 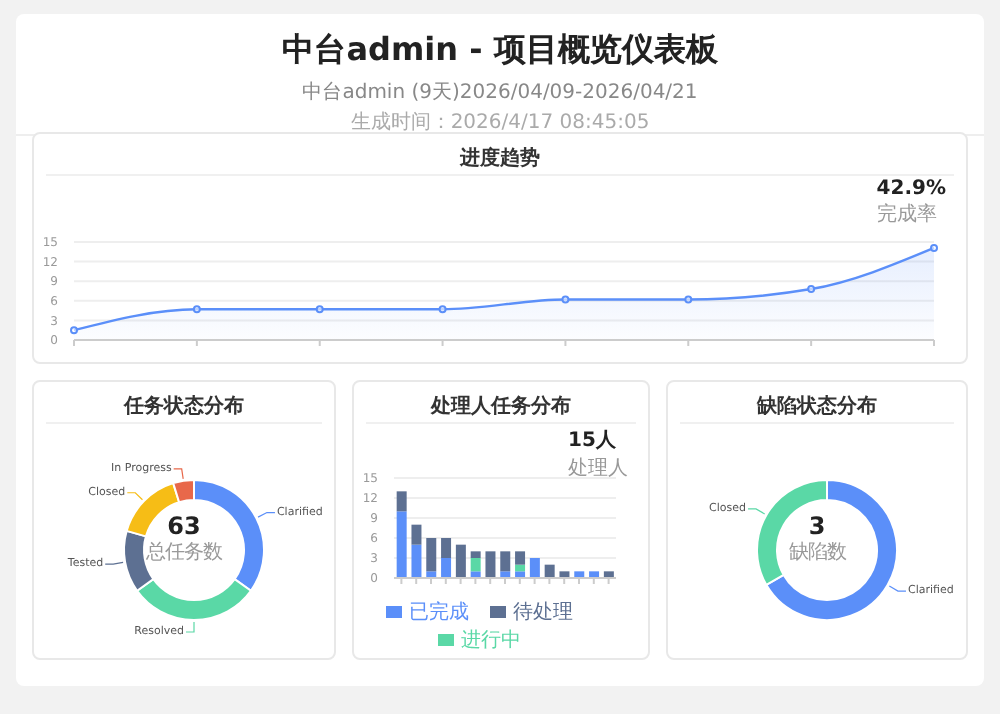 I want to click on annotation: 处理人, so click(x=598, y=468).